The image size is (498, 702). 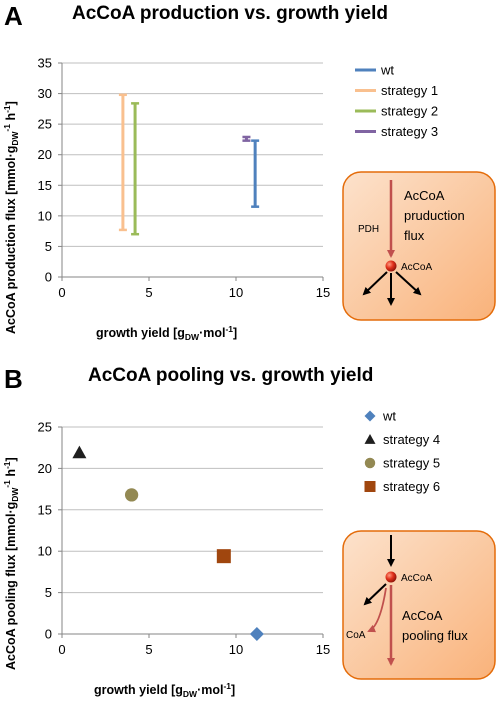 What do you see at coordinates (387, 70) in the screenshot?
I see `a-legend-label-wt: wt` at bounding box center [387, 70].